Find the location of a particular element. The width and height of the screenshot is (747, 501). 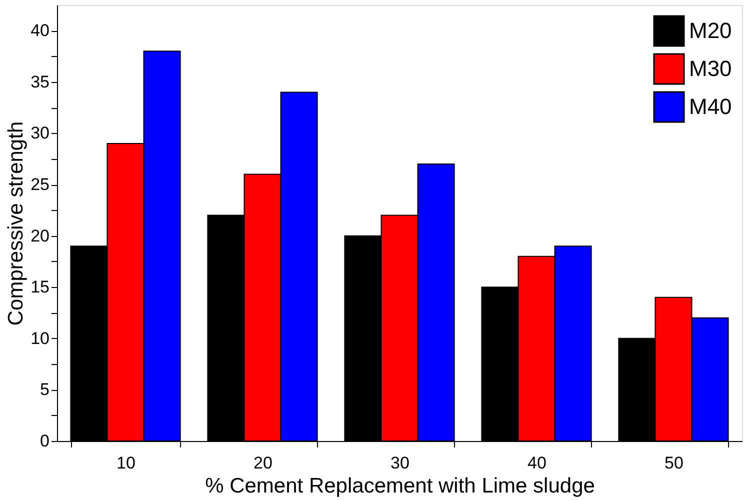

y-tick-label: 25 is located at coordinates (40, 184).